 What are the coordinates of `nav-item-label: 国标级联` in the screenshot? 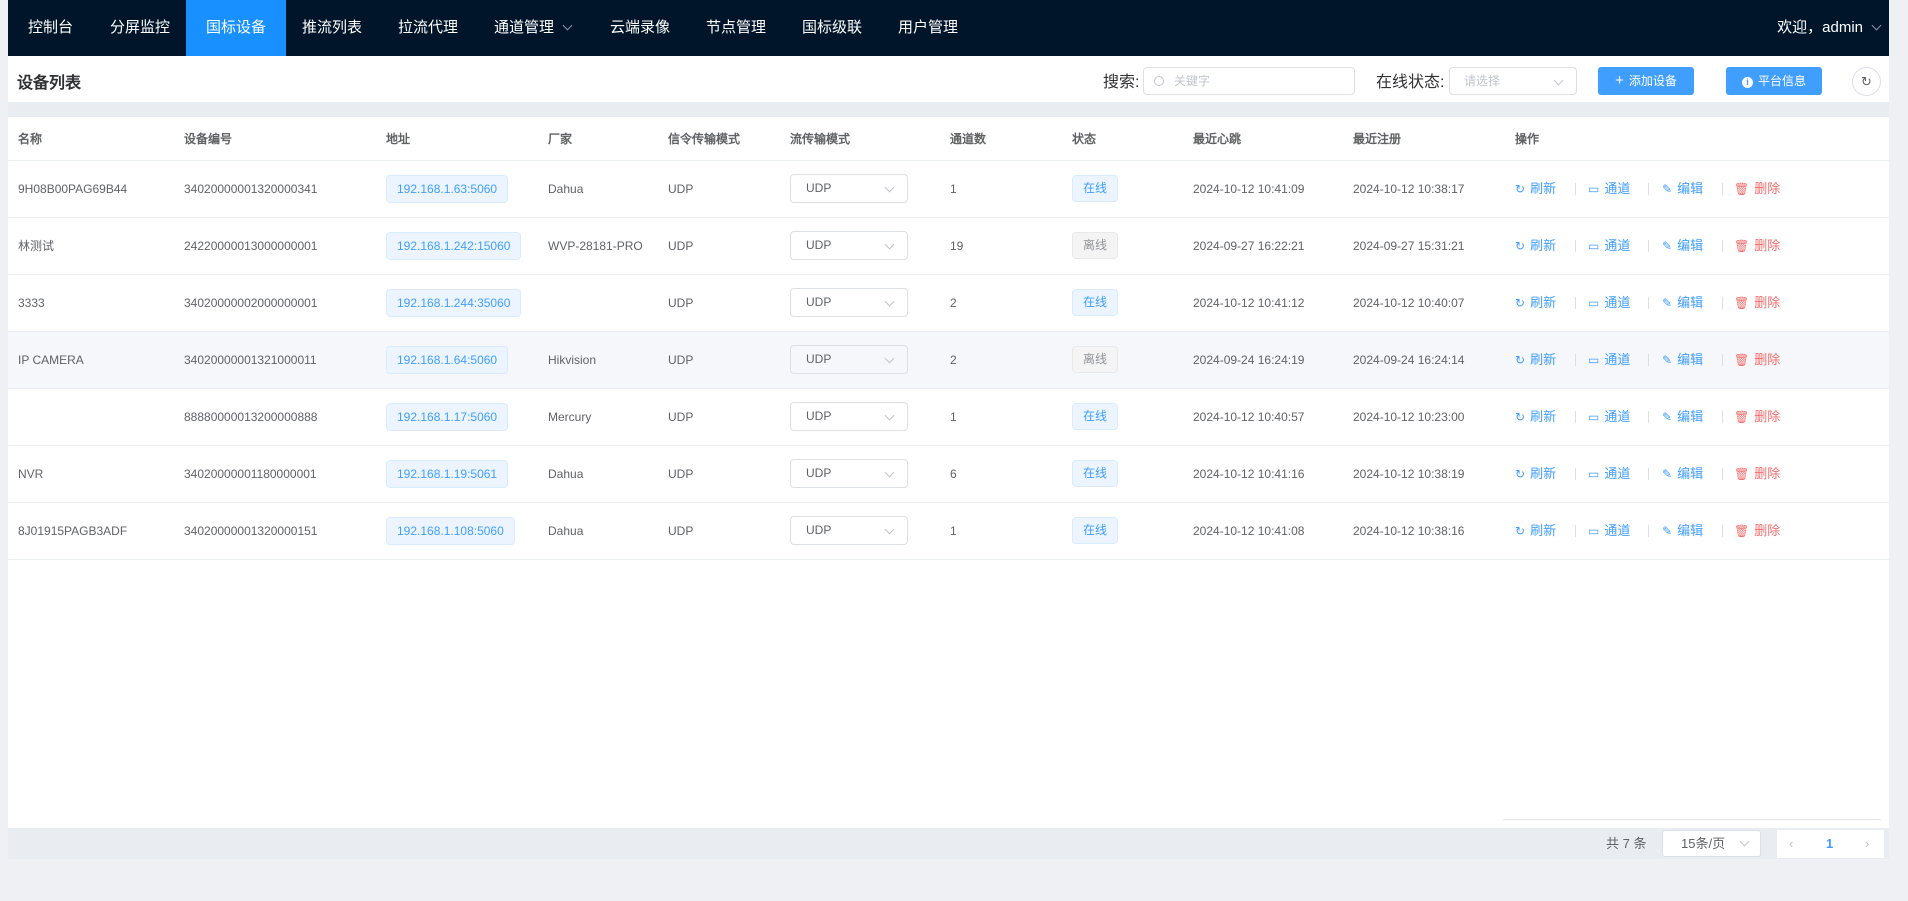 It's located at (832, 27).